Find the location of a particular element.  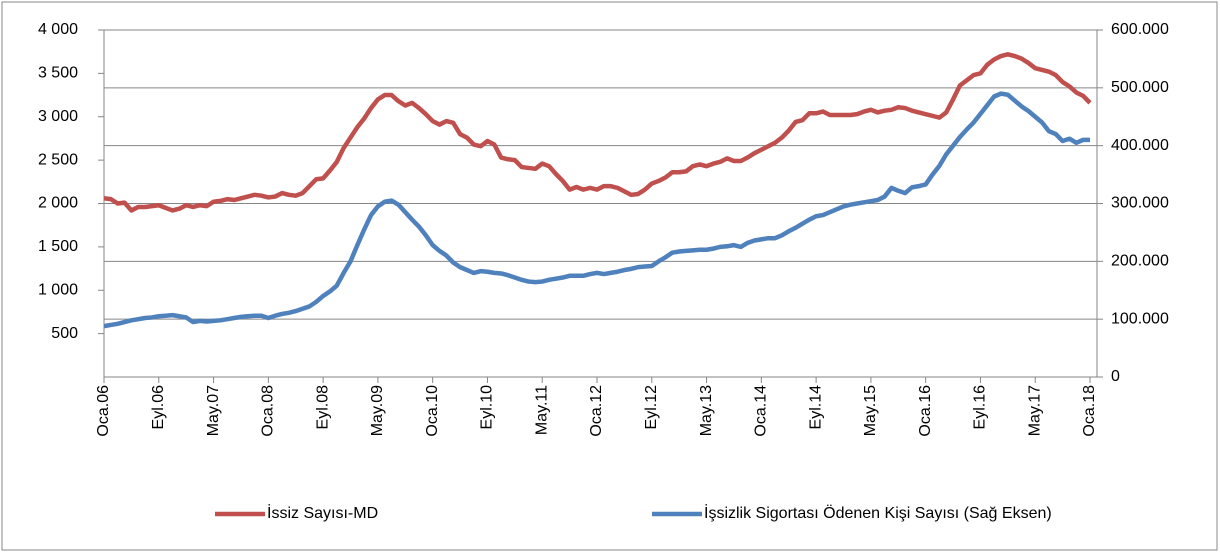

legend-label: İssiz Sayısı-MD is located at coordinates (322, 512).